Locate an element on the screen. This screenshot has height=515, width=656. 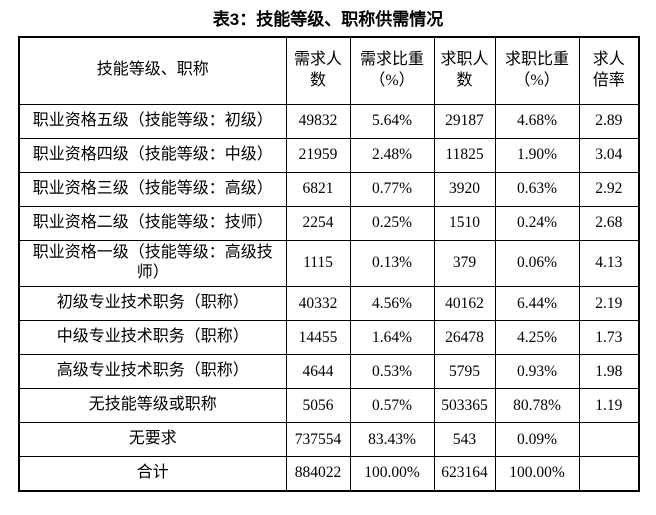
table-cell: 0.25% is located at coordinates (392, 223).